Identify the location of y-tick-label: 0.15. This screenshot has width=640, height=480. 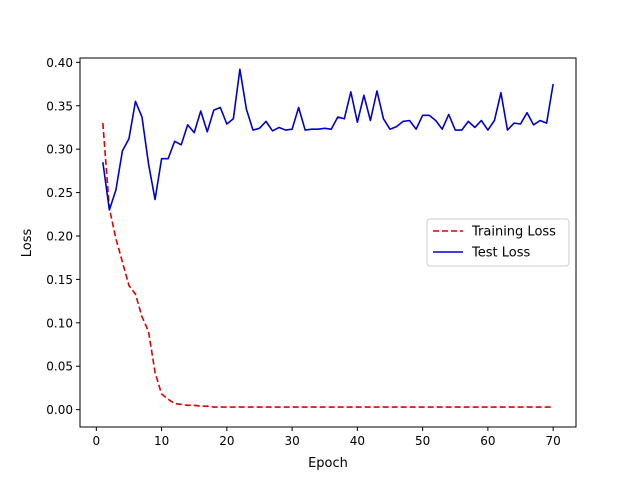
(59, 280).